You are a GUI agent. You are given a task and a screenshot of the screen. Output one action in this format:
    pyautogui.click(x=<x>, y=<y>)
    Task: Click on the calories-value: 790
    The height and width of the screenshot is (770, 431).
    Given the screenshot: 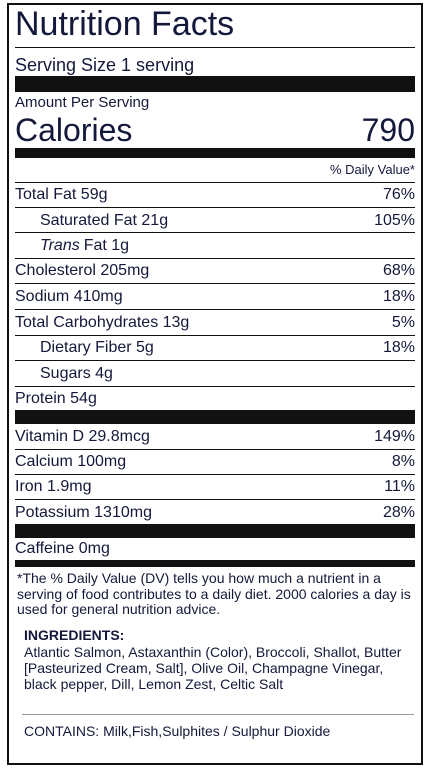 What is the action you would take?
    pyautogui.click(x=388, y=130)
    